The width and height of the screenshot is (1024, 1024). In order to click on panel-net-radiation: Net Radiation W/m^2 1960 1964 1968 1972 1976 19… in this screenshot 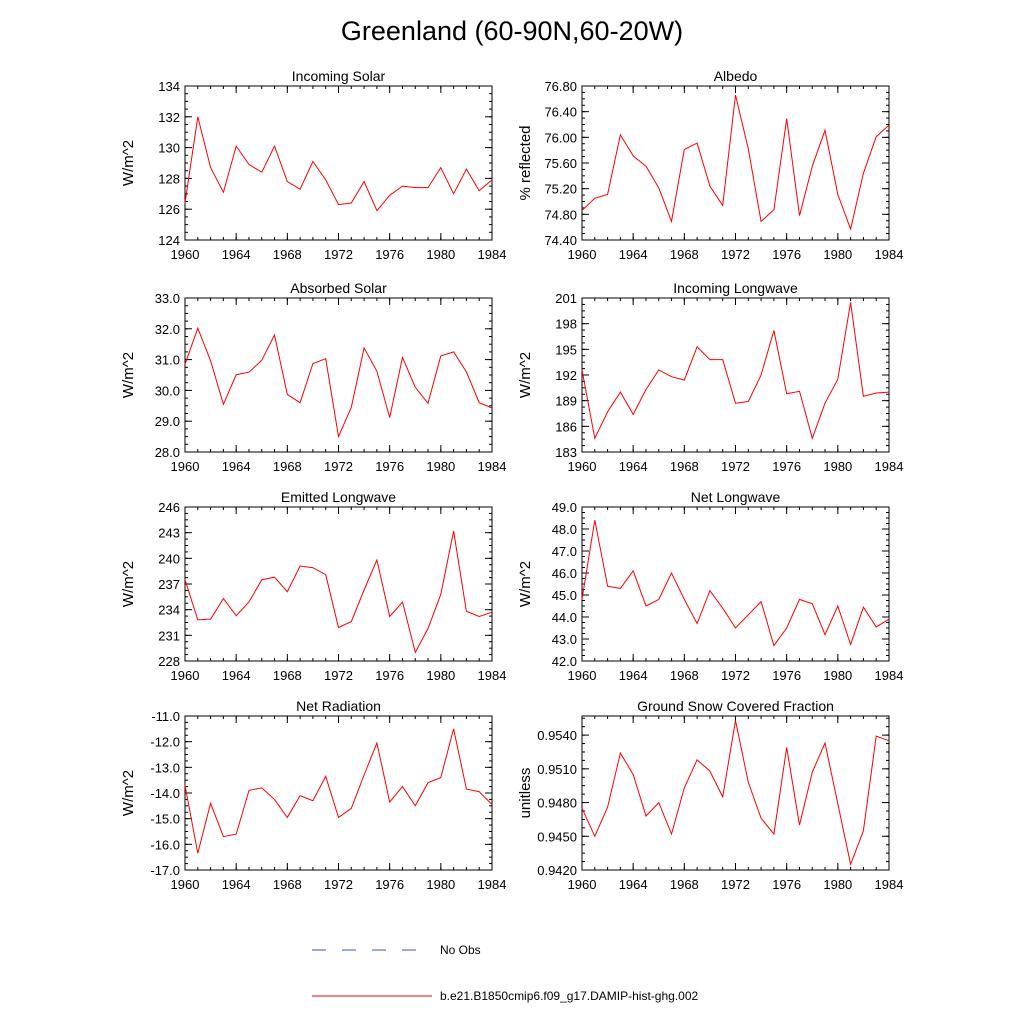, I will do `click(313, 795)`.